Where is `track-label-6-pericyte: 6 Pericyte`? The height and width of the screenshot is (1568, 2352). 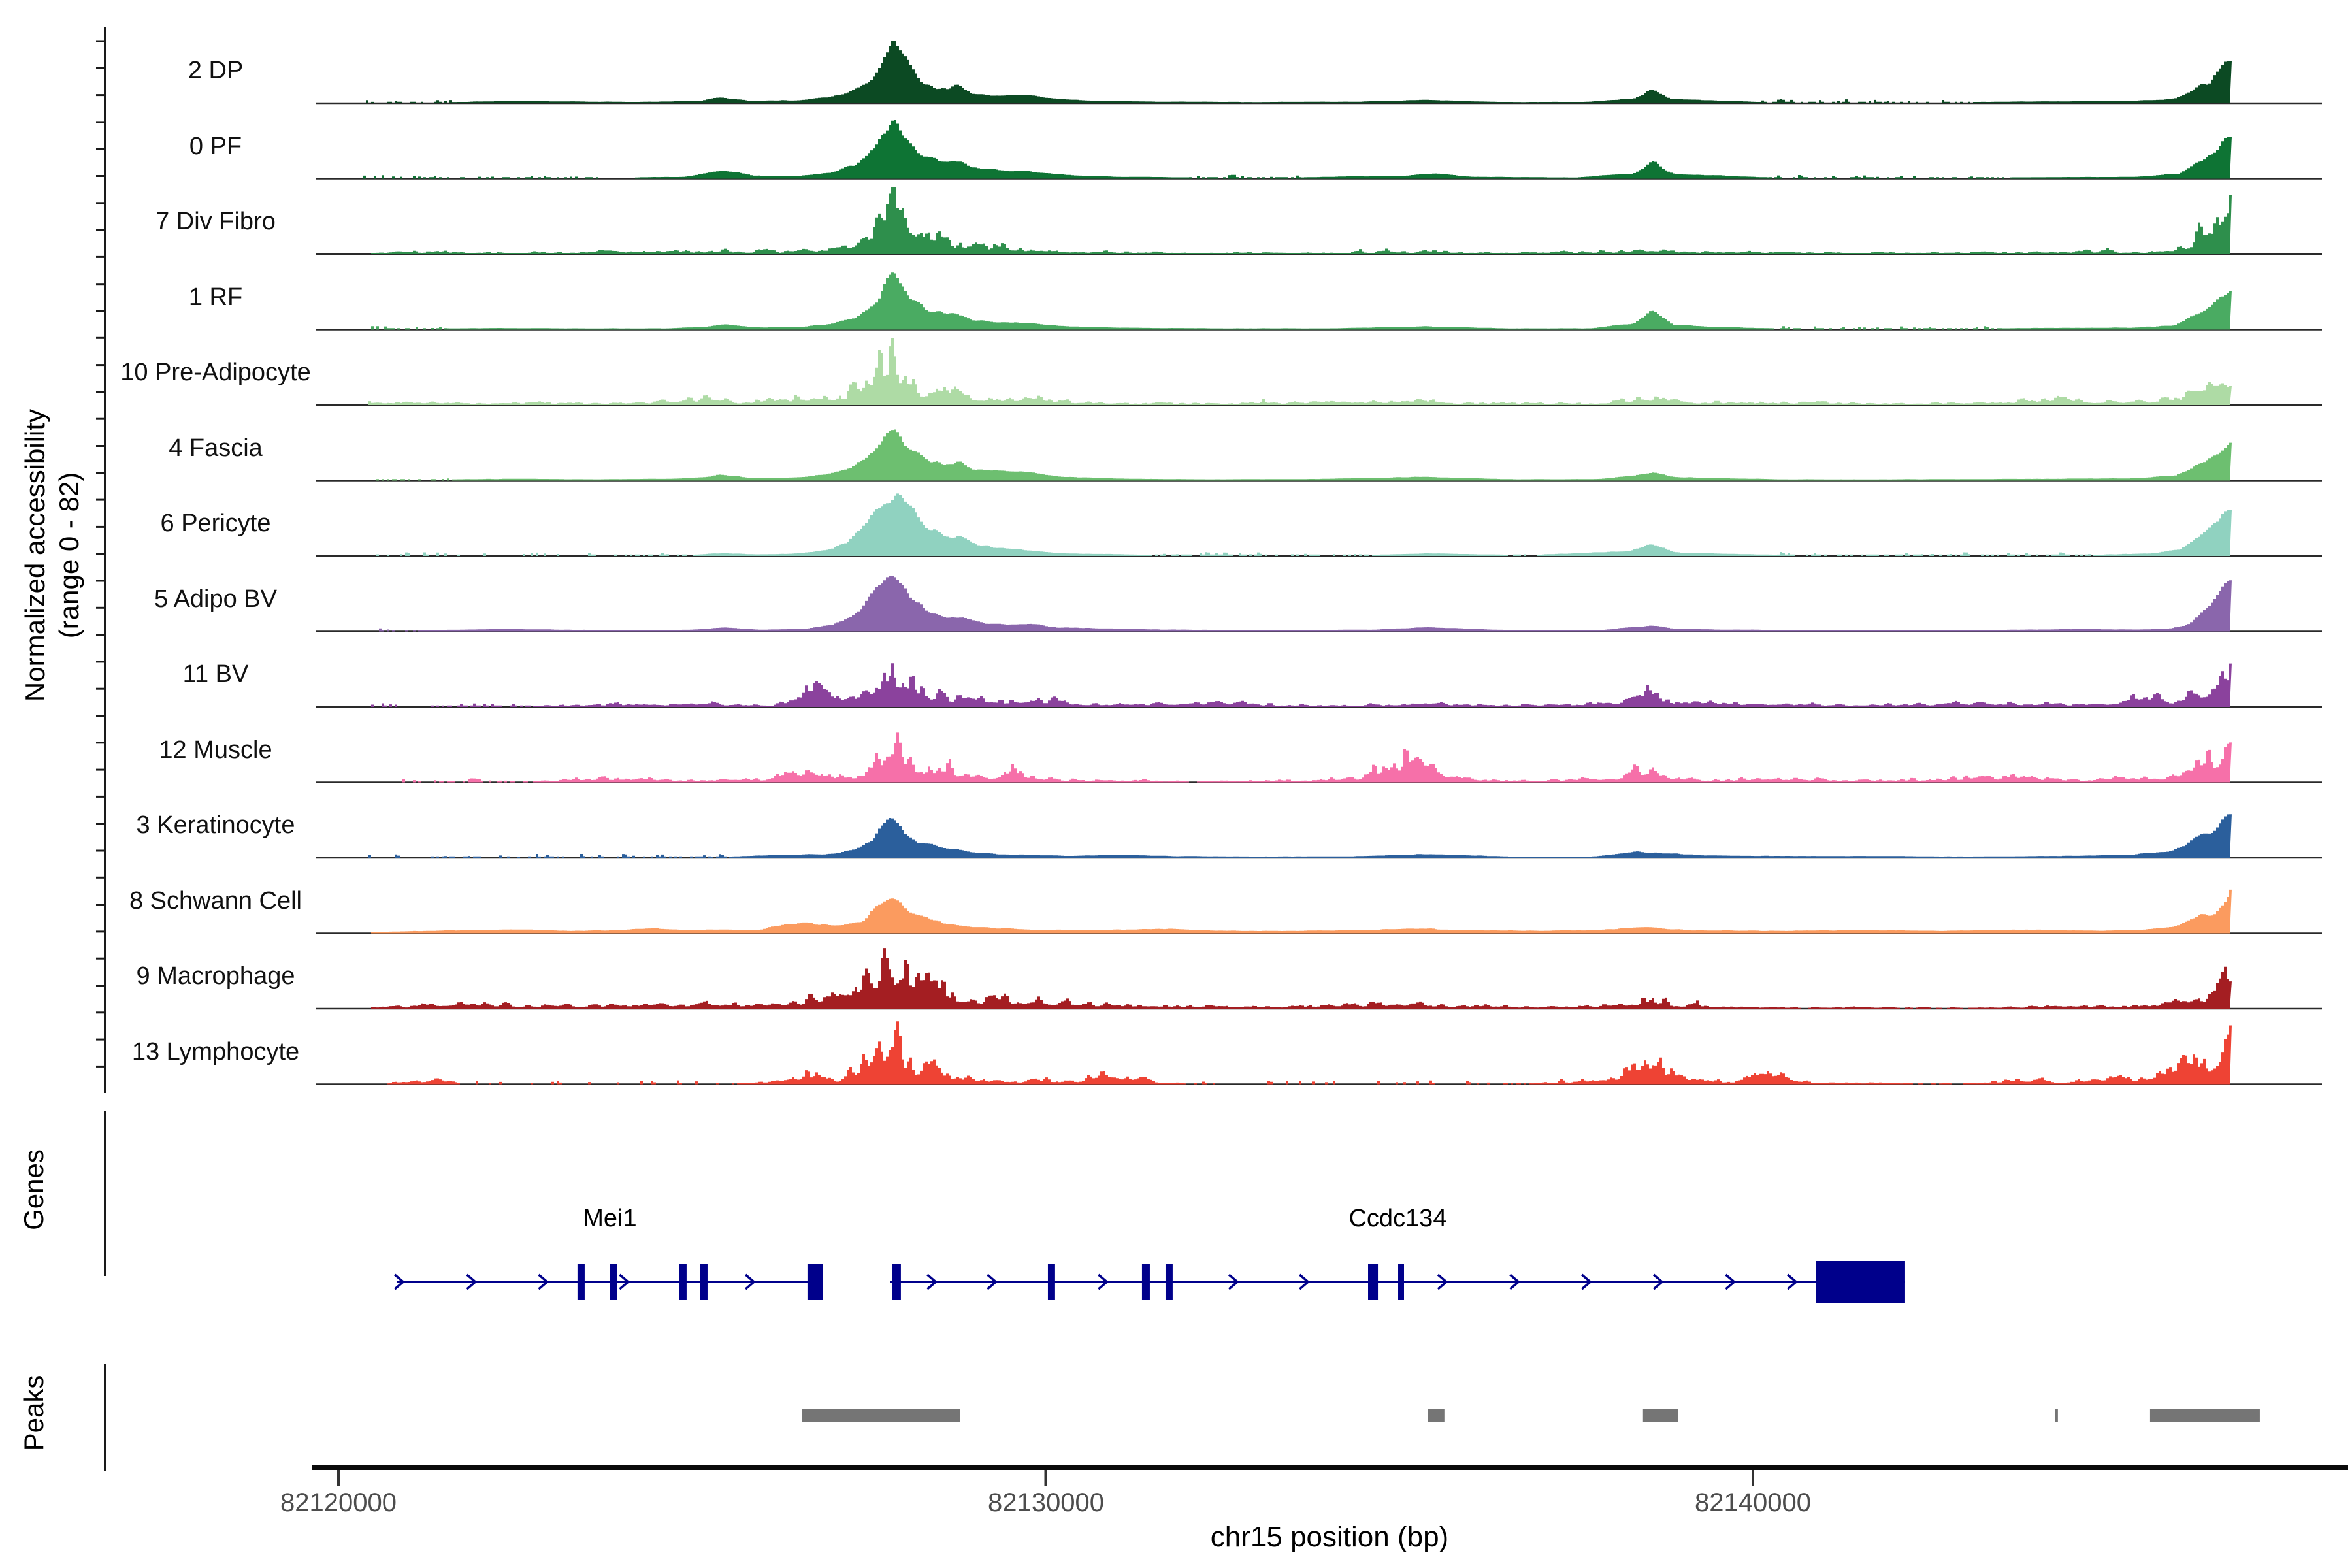 track-label-6-pericyte: 6 Pericyte is located at coordinates (215, 523).